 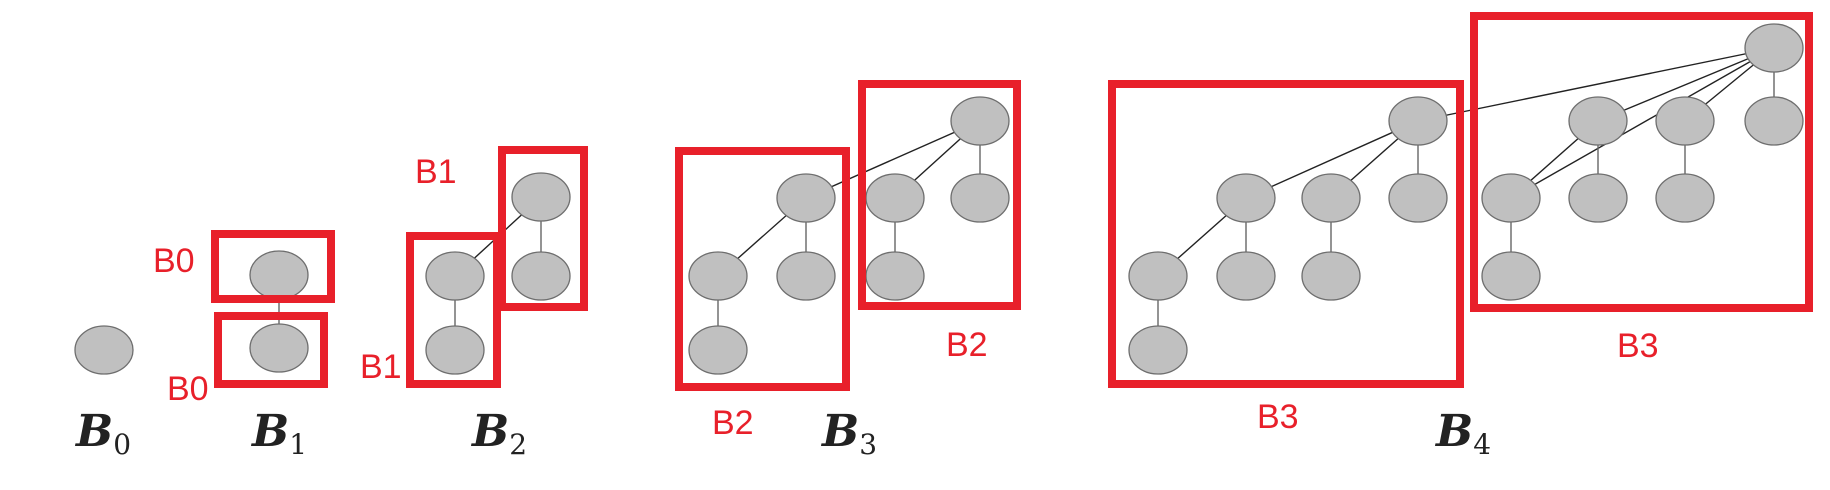 What do you see at coordinates (436, 172) in the screenshot?
I see `box-label-b2-top: B1` at bounding box center [436, 172].